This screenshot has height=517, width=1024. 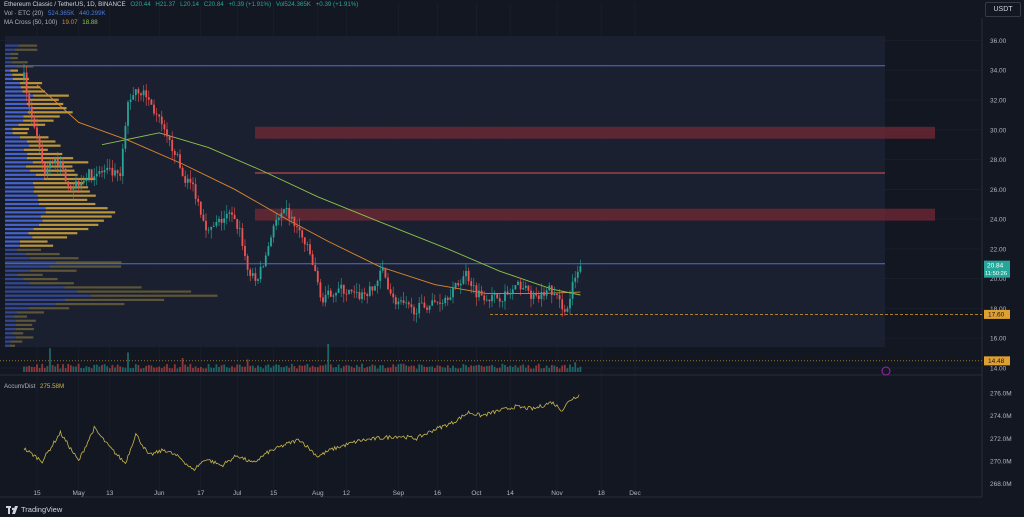 What do you see at coordinates (20, 386) in the screenshot?
I see `accum-dist-title: Accum/Dist` at bounding box center [20, 386].